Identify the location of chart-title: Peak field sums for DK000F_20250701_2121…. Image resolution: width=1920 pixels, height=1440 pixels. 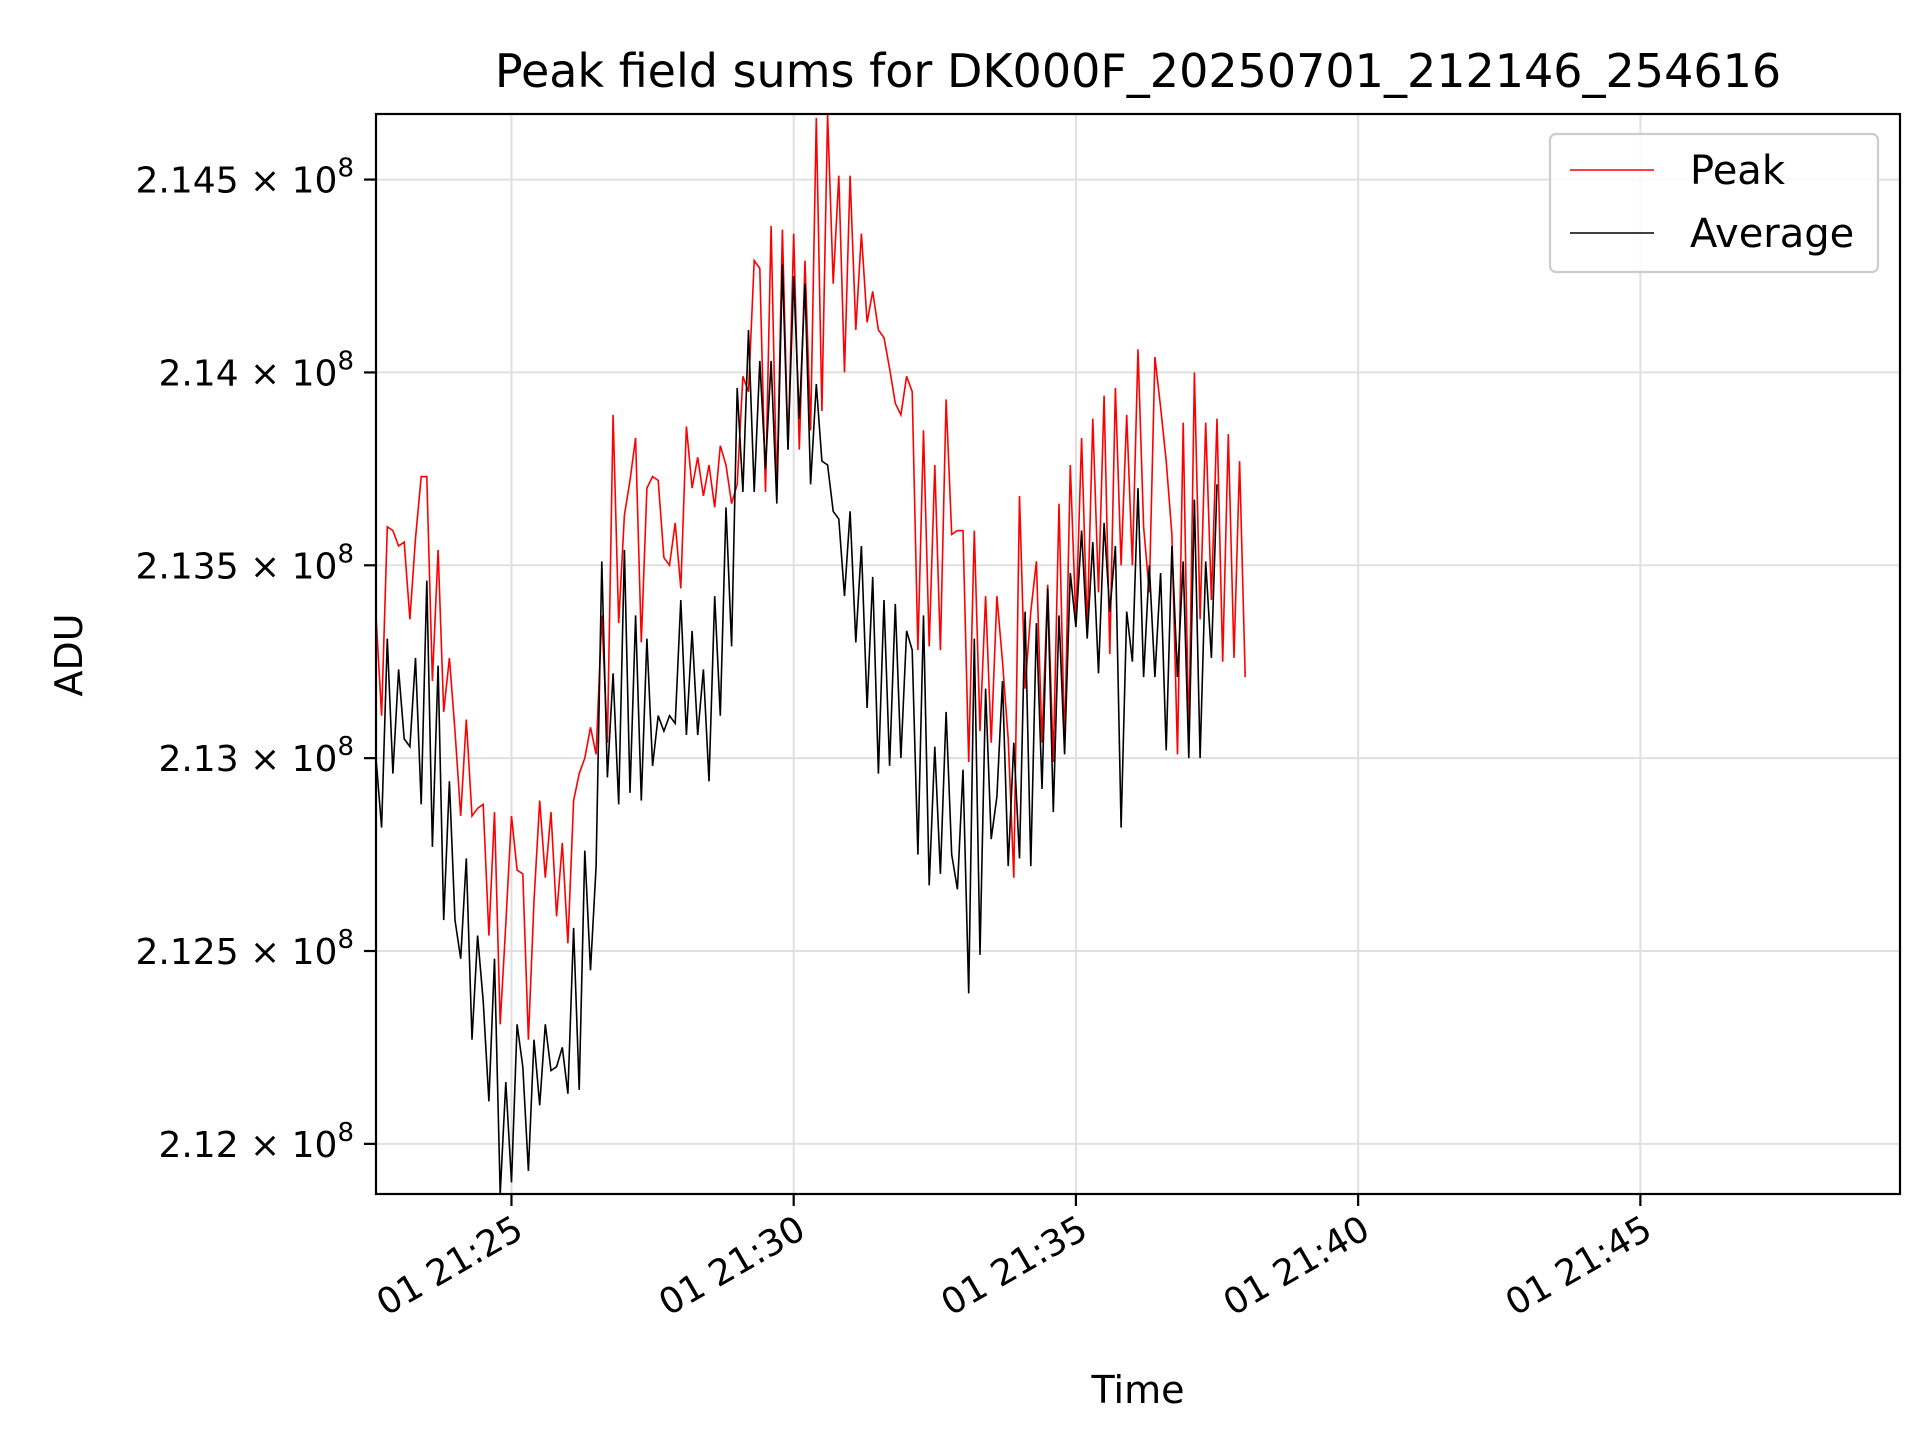
(1138, 71).